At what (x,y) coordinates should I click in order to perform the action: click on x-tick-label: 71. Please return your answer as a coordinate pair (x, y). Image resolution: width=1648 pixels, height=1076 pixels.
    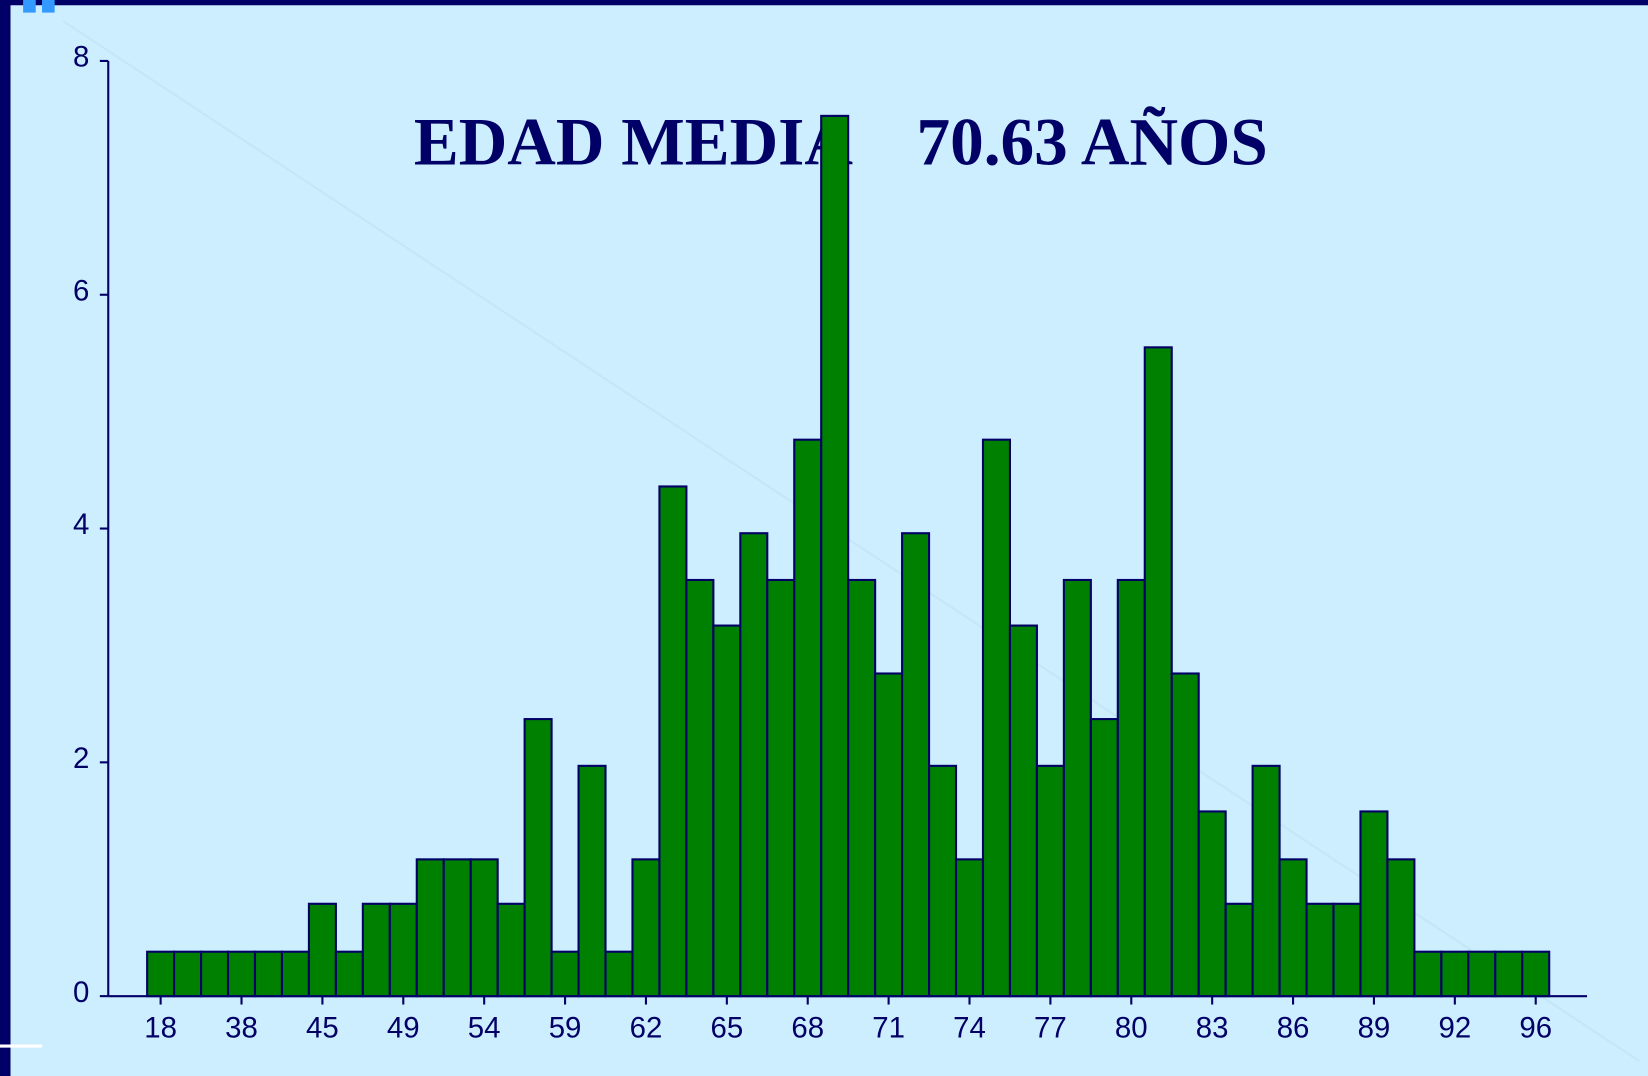
    Looking at the image, I should click on (888, 1028).